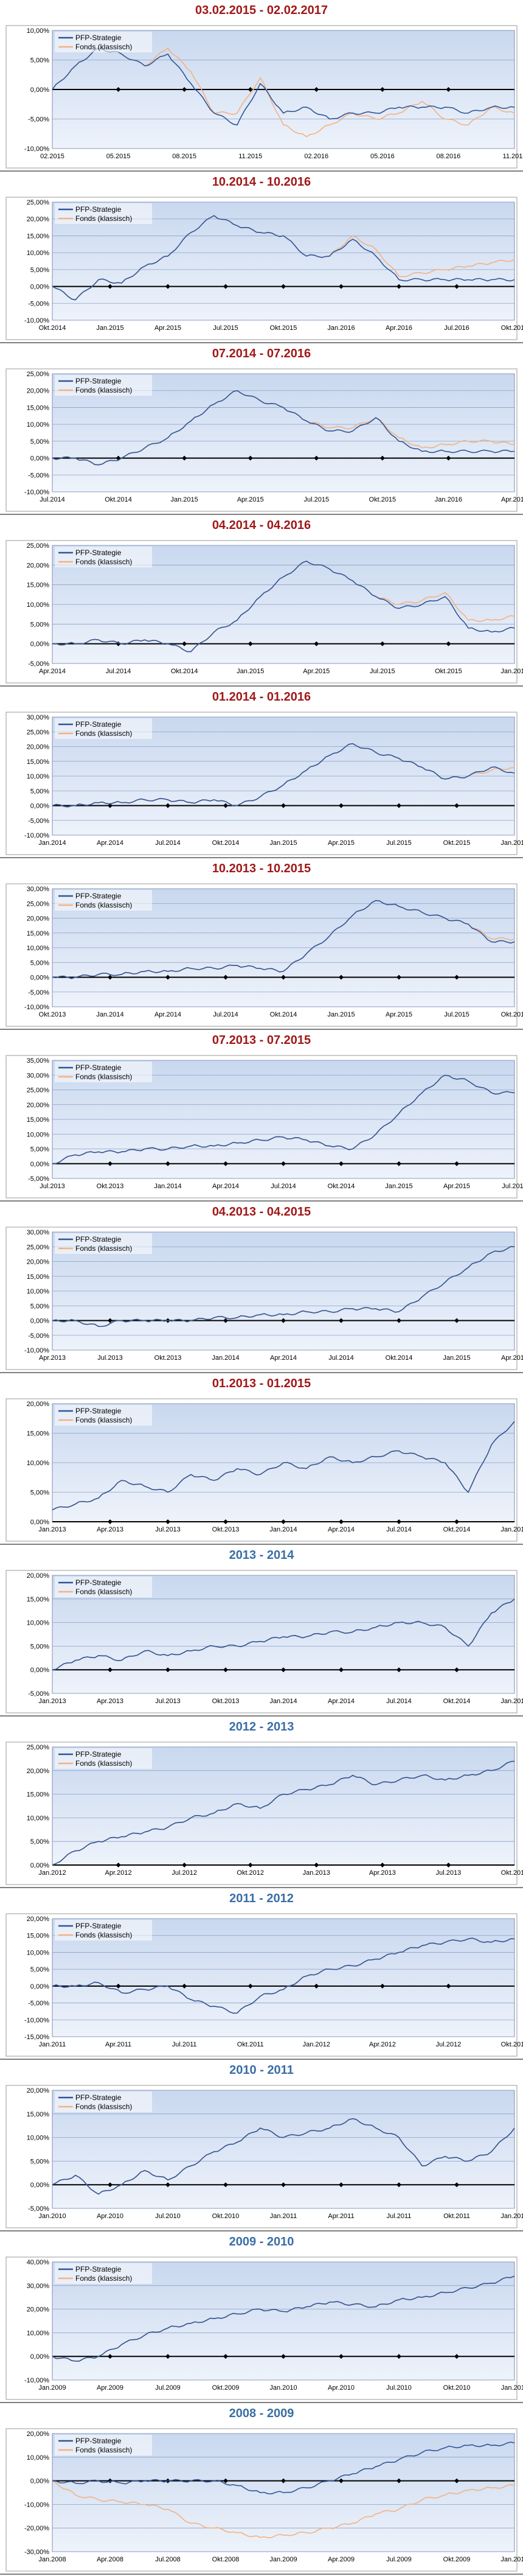  Describe the element at coordinates (383, 2044) in the screenshot. I see `x-tick-label: Apr.2012` at that location.